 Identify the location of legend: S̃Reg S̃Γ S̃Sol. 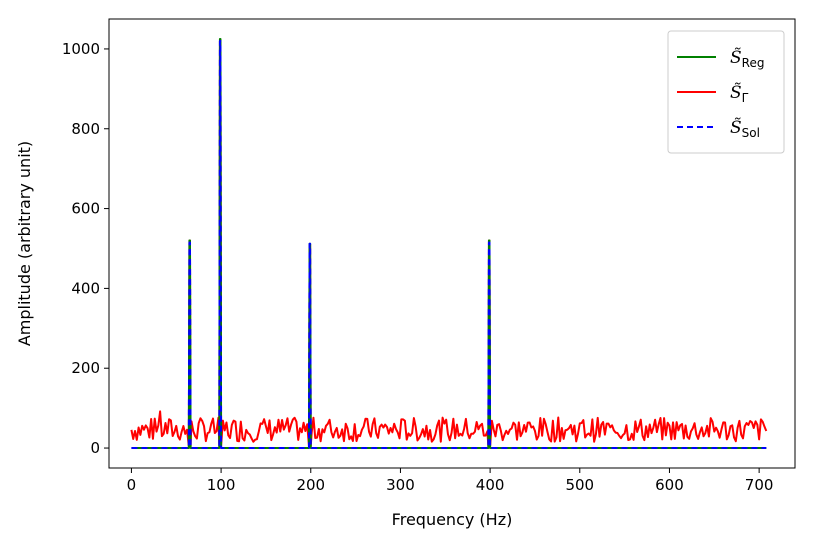
(726, 92).